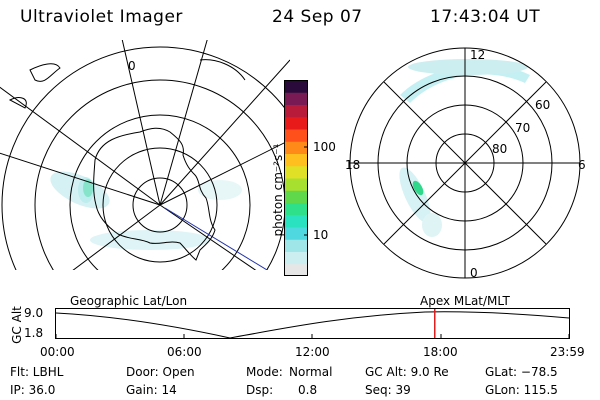 The height and width of the screenshot is (400, 600). Describe the element at coordinates (184, 352) in the screenshot. I see `timeline-xtick-0600: 06:00` at that location.